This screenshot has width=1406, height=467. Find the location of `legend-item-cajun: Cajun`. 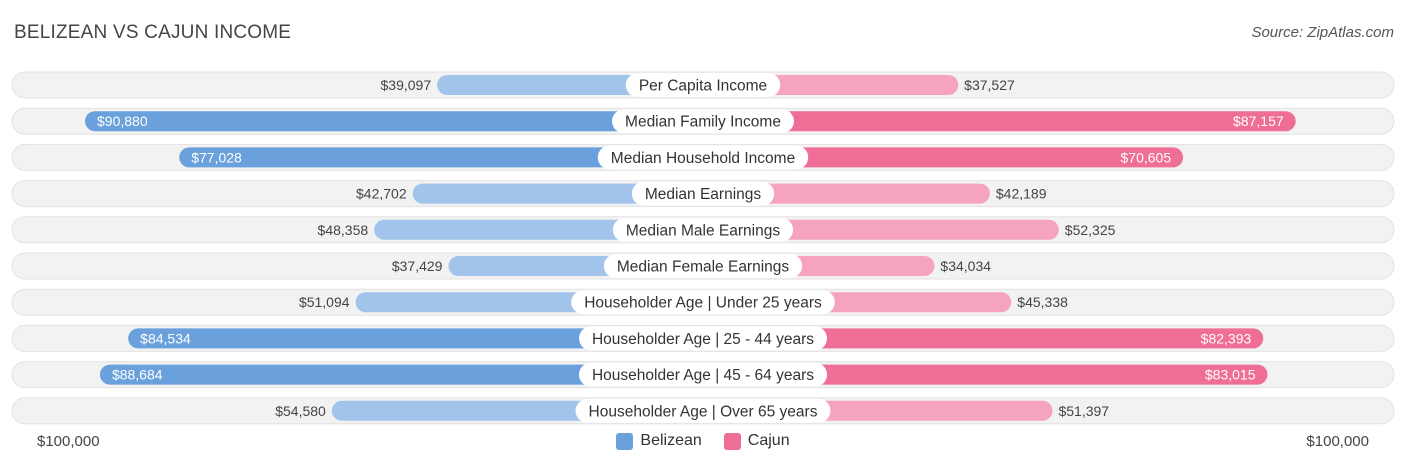

legend-item-cajun: Cajun is located at coordinates (756, 441).